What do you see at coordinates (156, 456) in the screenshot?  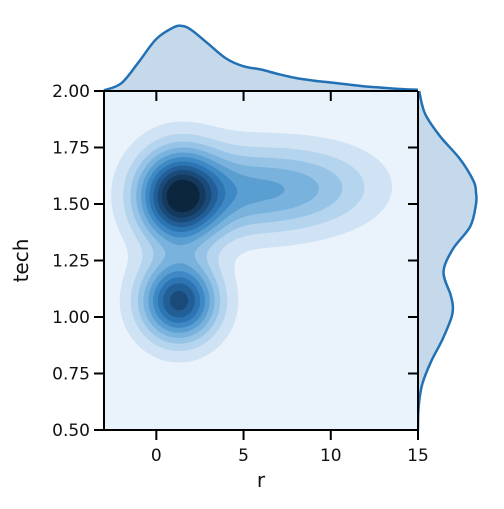 I see `x-tick-label: 0` at bounding box center [156, 456].